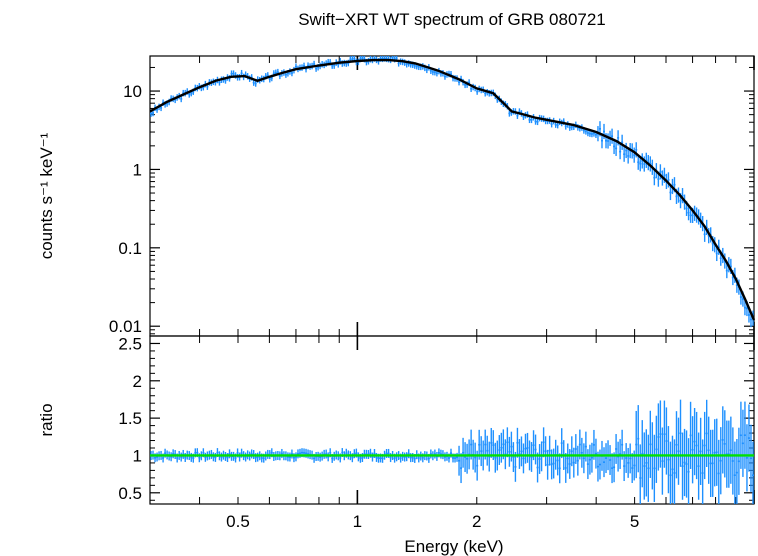 This screenshot has height=556, width=758. I want to click on ratio-y-tick-label: 1.5, so click(130, 418).